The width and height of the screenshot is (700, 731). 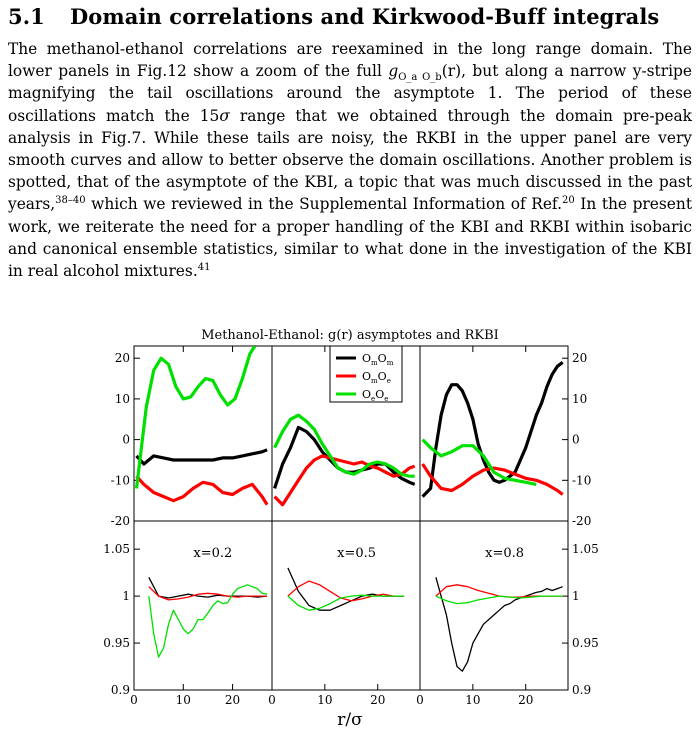 What do you see at coordinates (576, 596) in the screenshot?
I see `y-tick-label-right: 1` at bounding box center [576, 596].